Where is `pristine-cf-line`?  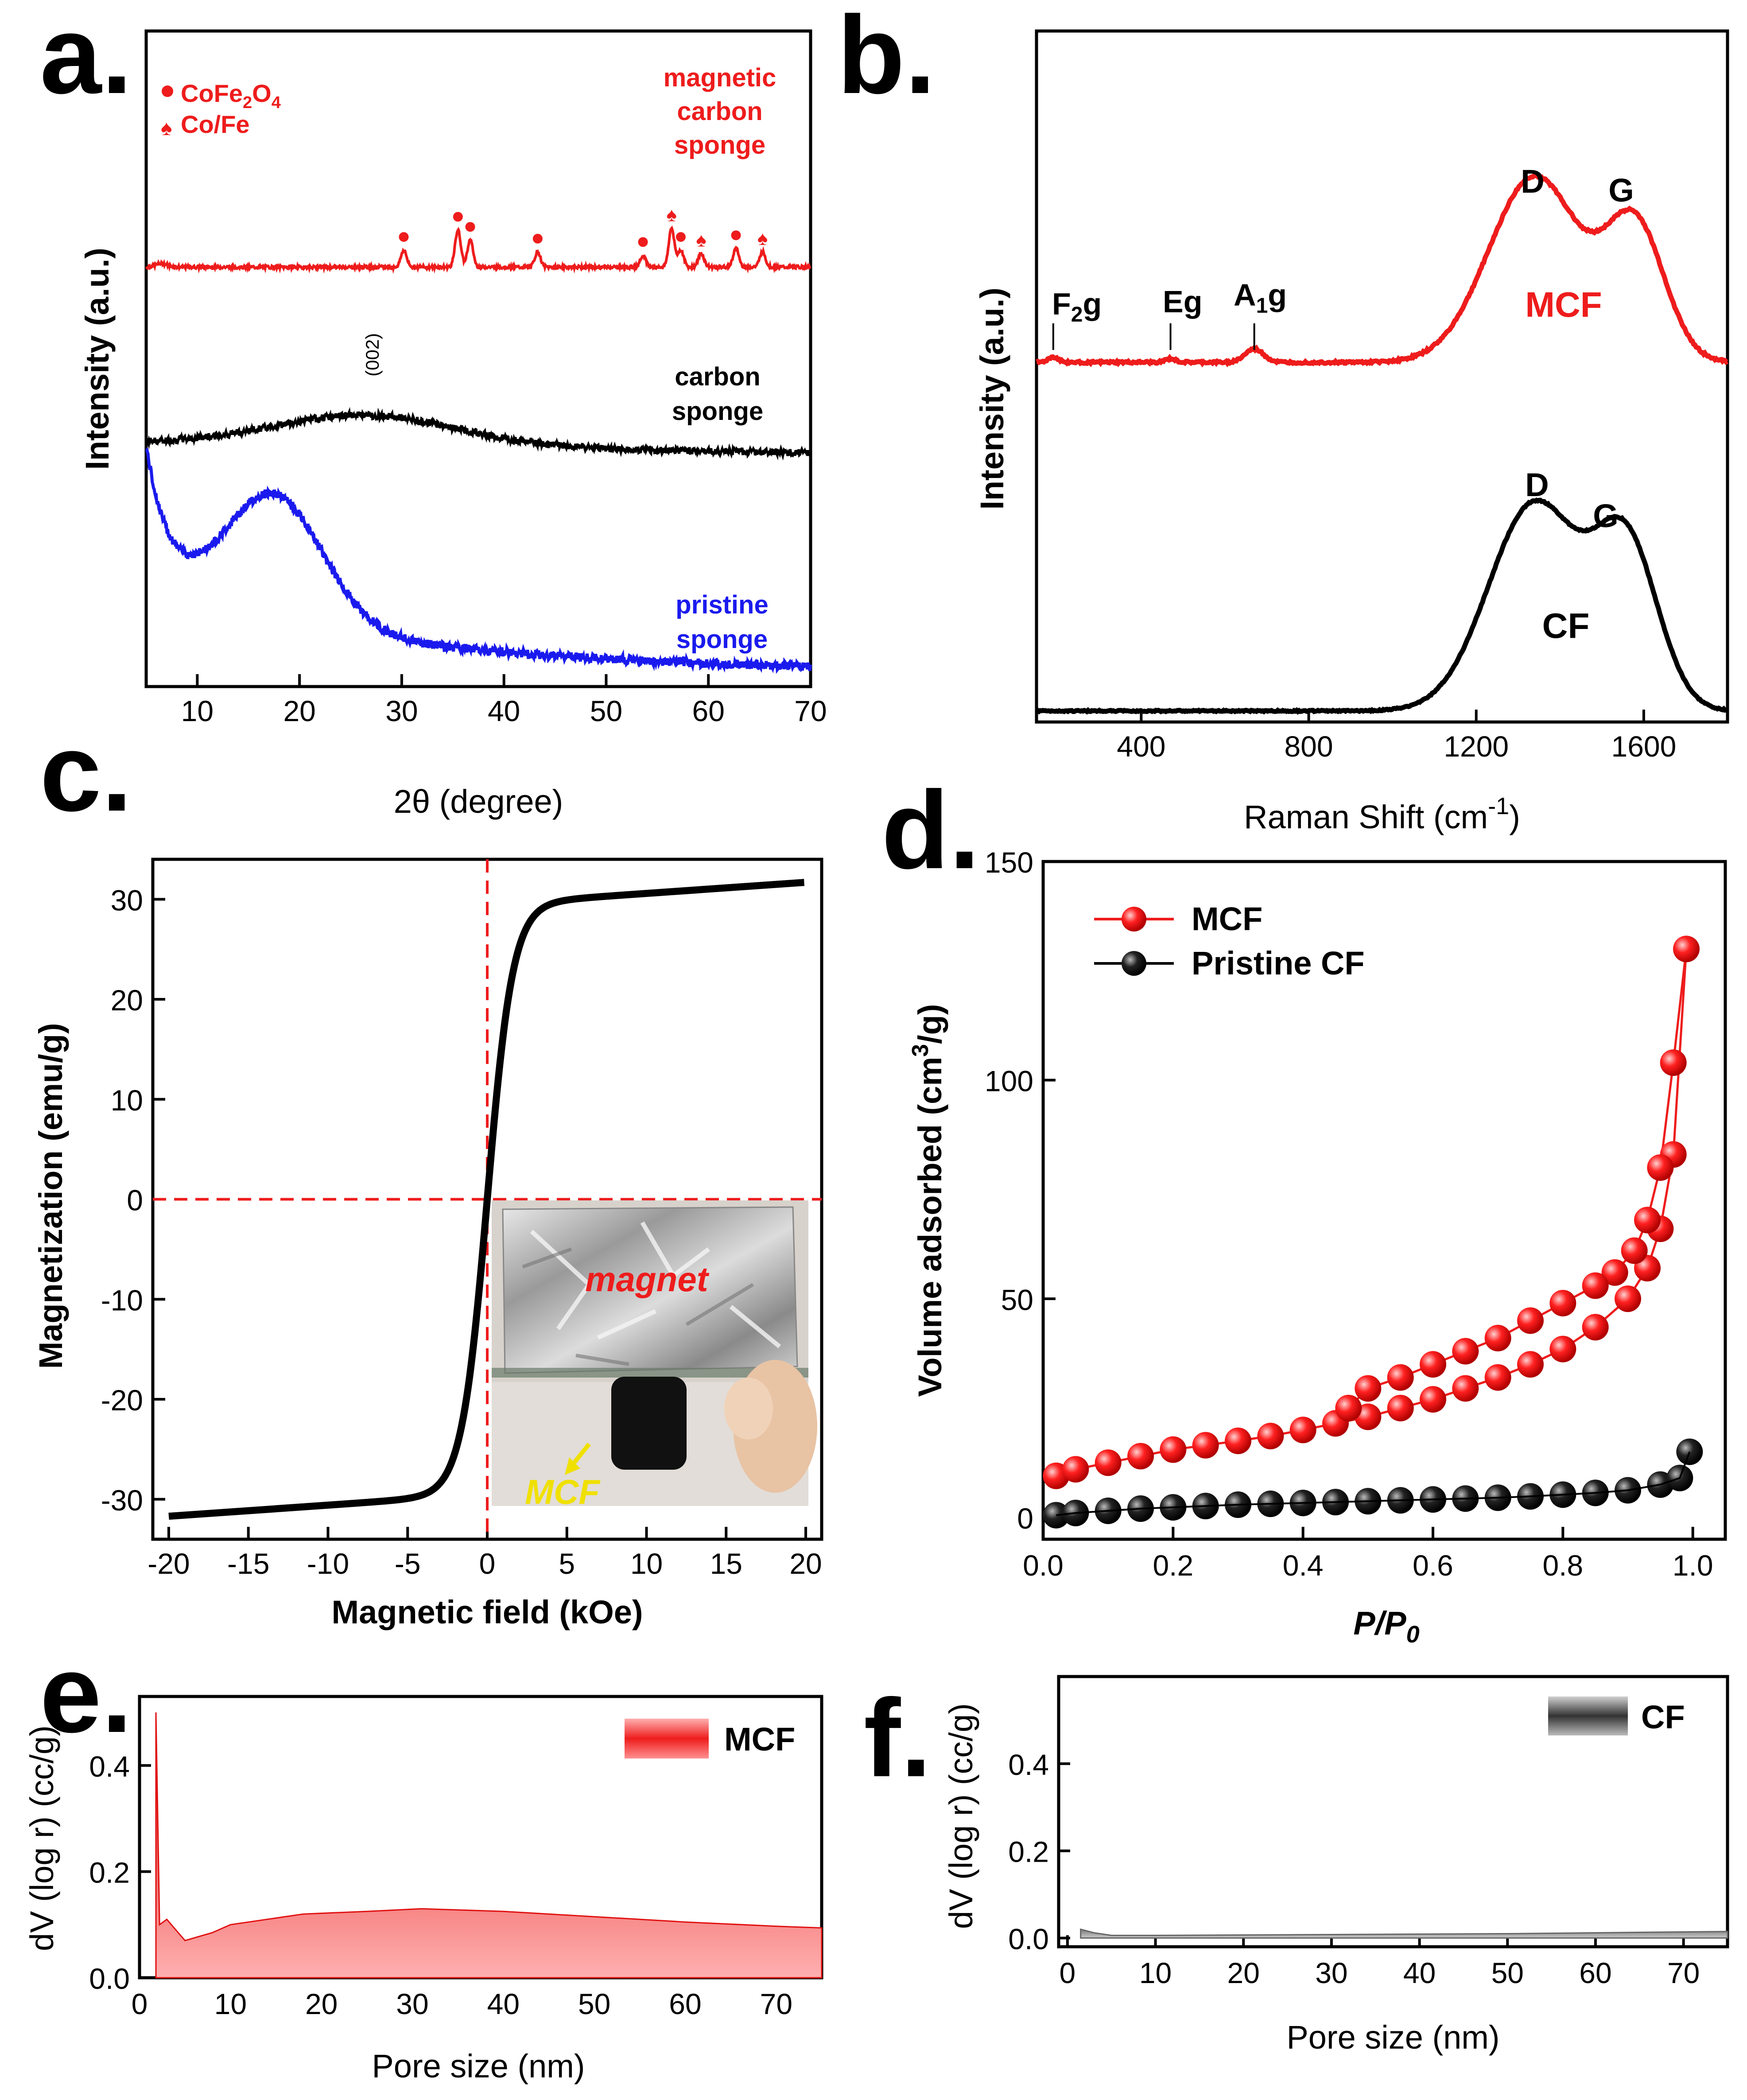
pristine-cf-line is located at coordinates (1373, 1483).